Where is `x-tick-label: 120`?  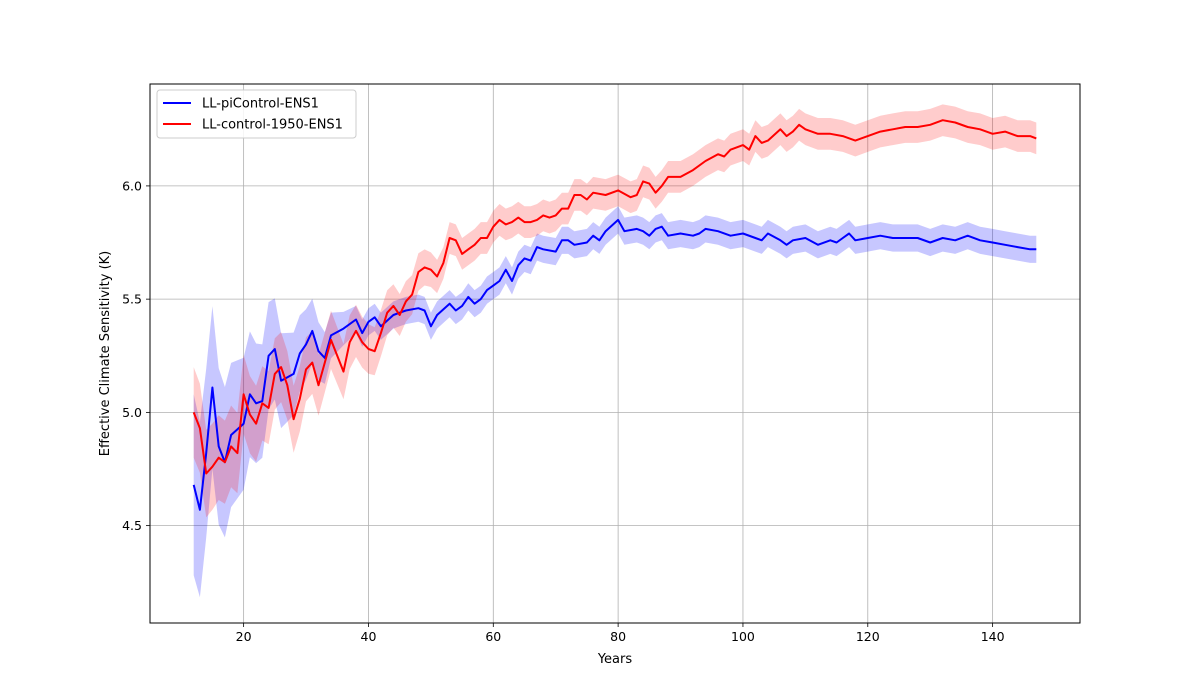 x-tick-label: 120 is located at coordinates (868, 636).